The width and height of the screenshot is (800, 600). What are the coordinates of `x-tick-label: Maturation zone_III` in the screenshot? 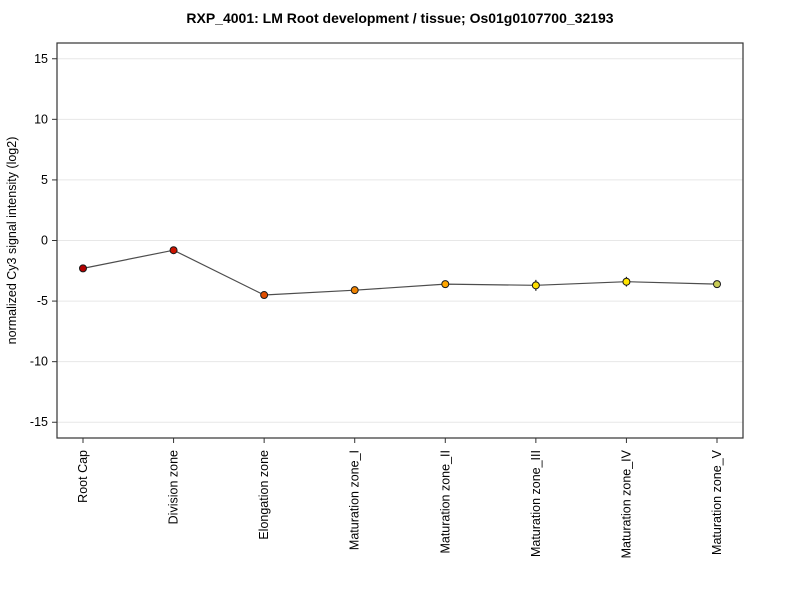 It's located at (536, 503).